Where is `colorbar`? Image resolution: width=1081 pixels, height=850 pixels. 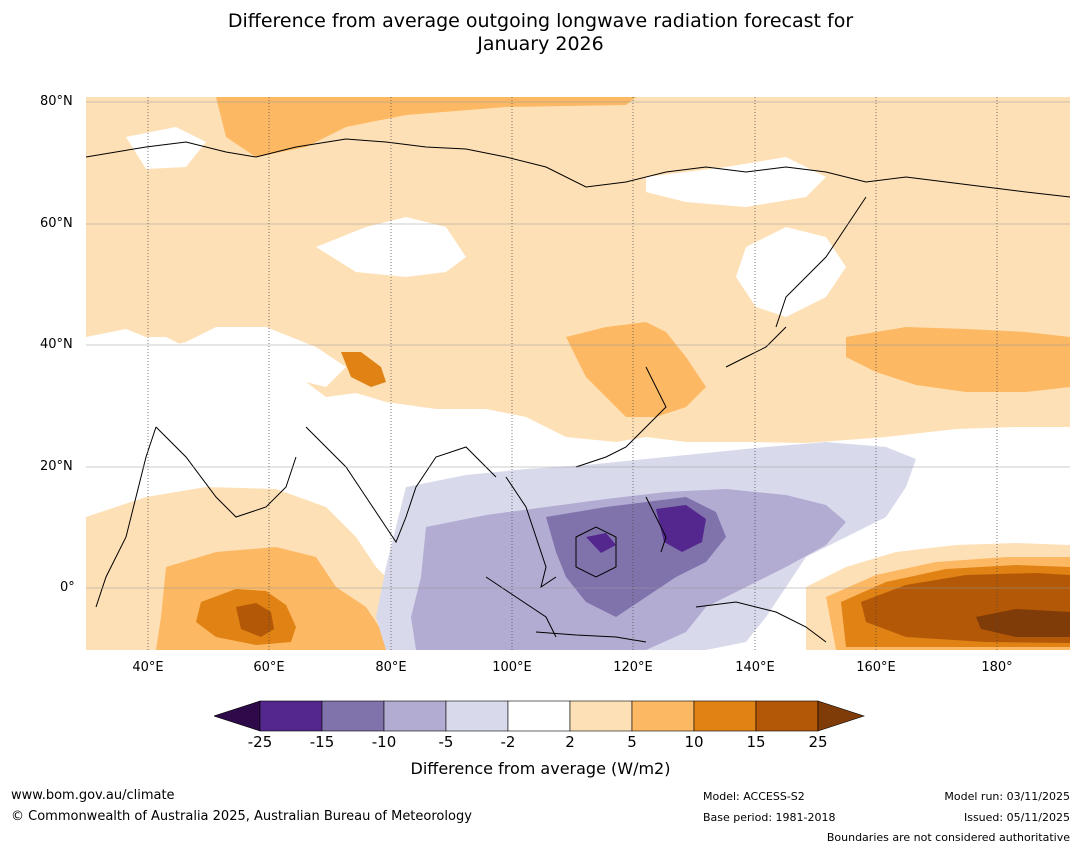
colorbar is located at coordinates (539, 716).